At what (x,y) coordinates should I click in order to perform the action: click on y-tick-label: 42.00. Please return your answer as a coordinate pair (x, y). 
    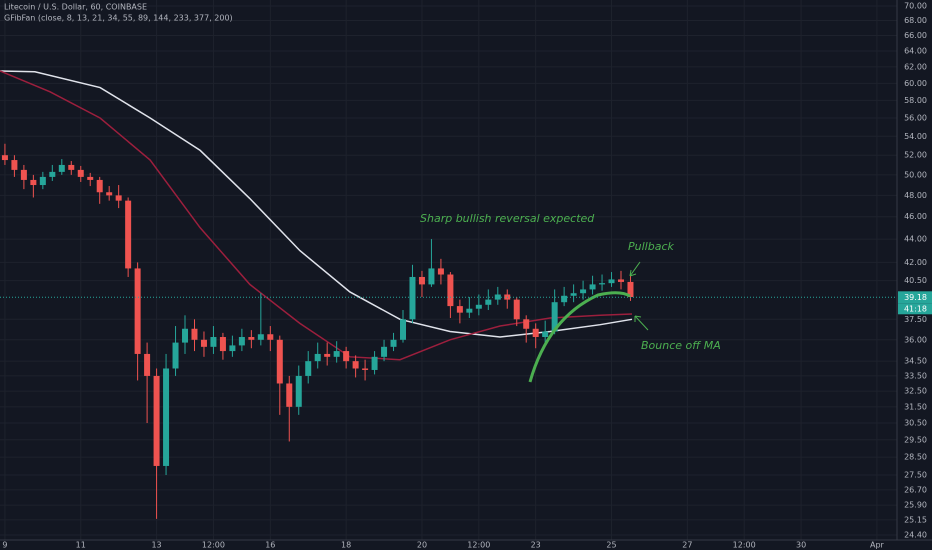
    Looking at the image, I should click on (915, 262).